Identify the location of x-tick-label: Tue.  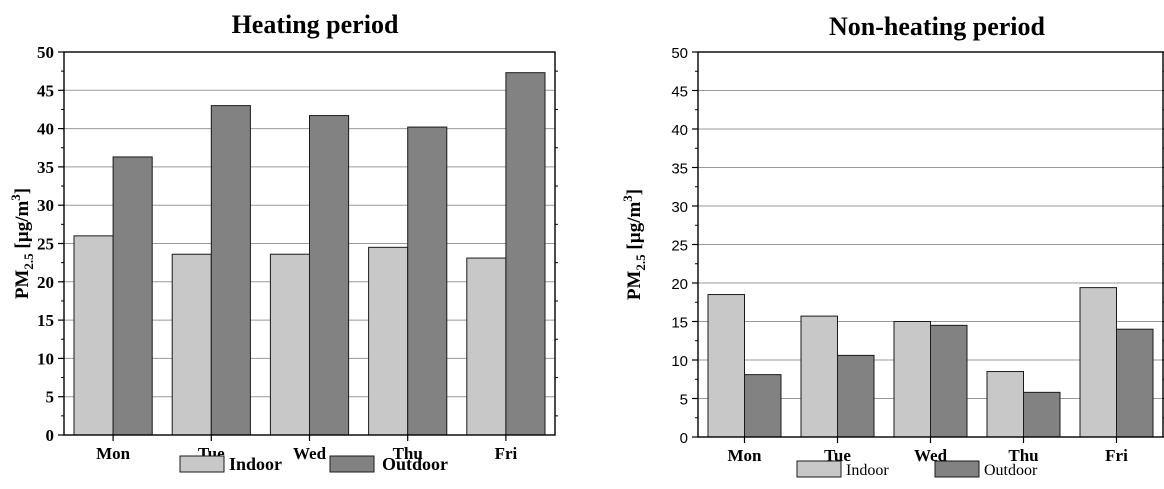
(837, 455).